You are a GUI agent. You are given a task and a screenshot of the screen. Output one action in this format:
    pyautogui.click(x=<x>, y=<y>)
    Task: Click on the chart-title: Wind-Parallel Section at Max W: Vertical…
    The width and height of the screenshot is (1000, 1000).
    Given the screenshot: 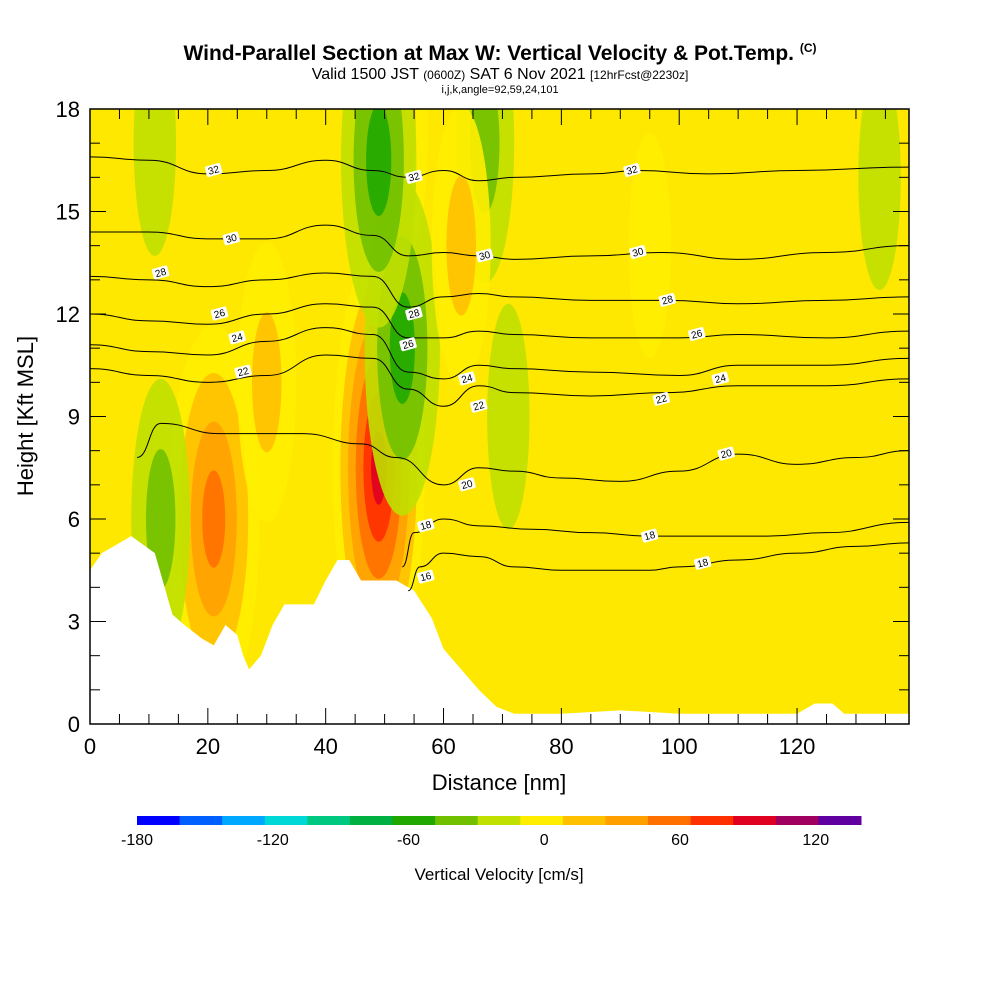 What is the action you would take?
    pyautogui.click(x=500, y=51)
    